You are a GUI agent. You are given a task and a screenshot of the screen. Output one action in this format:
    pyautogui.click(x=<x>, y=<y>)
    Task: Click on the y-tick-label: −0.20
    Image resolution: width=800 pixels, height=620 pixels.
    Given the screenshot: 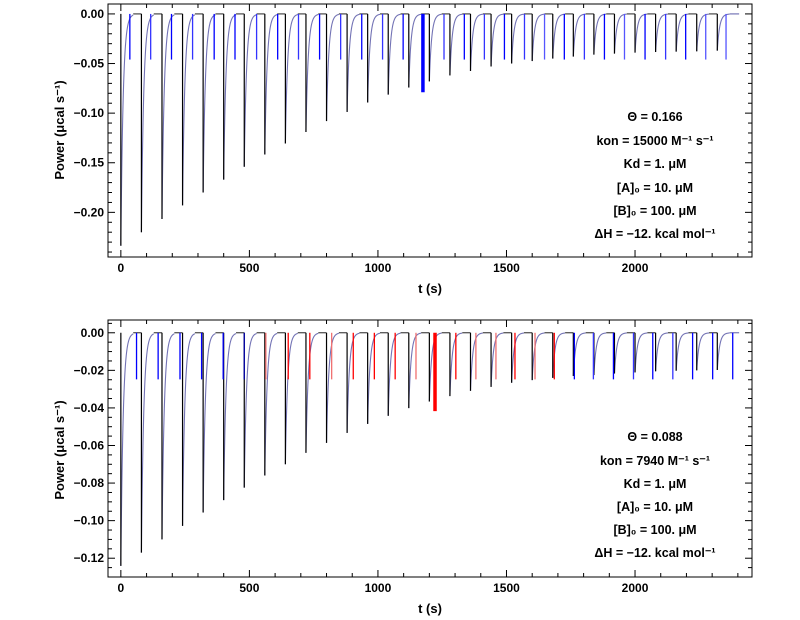 What is the action you would take?
    pyautogui.click(x=89, y=212)
    